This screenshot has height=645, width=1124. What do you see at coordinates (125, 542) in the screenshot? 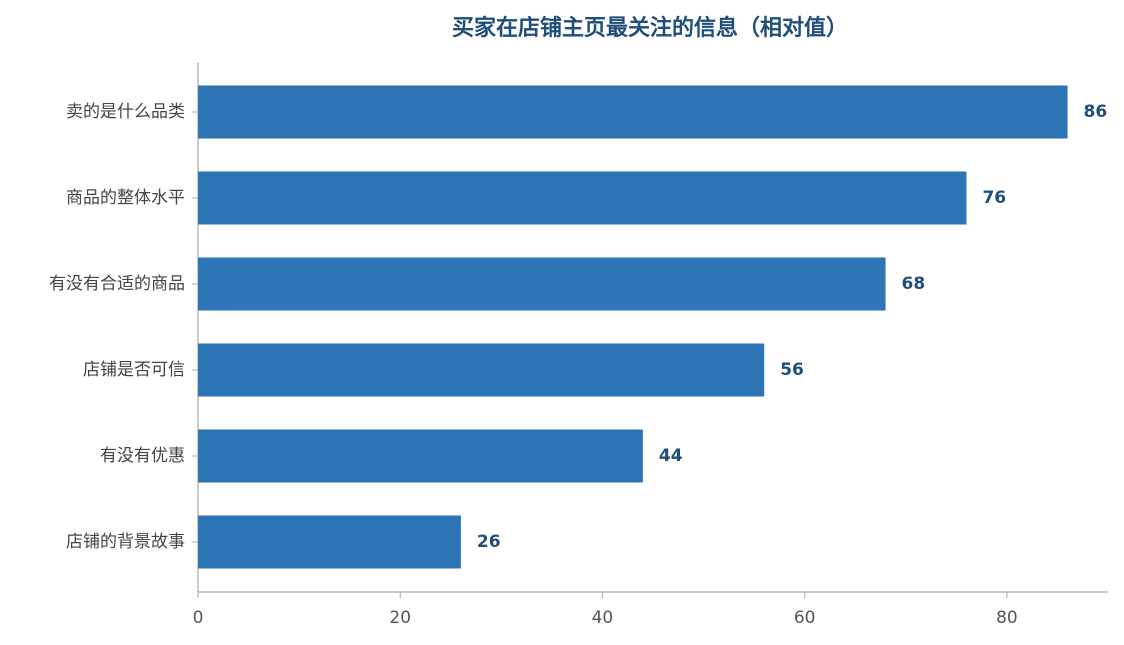
I see `y-tick-label: 店铺的背景故事` at bounding box center [125, 542].